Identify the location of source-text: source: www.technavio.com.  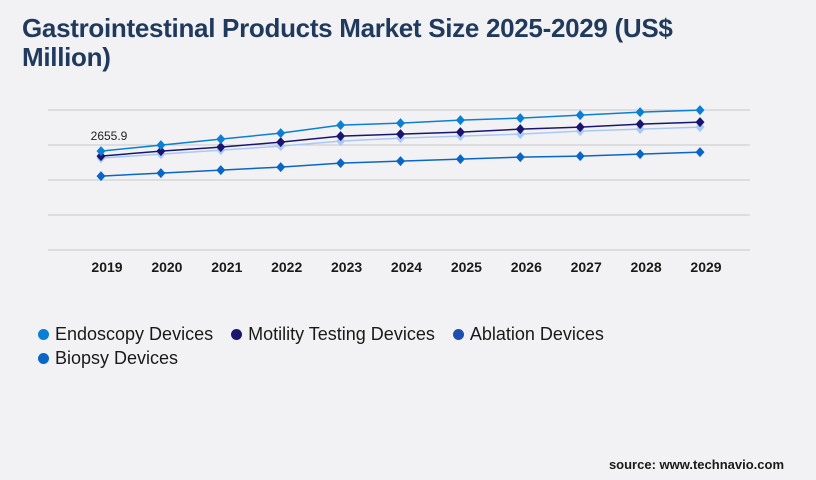
(696, 464).